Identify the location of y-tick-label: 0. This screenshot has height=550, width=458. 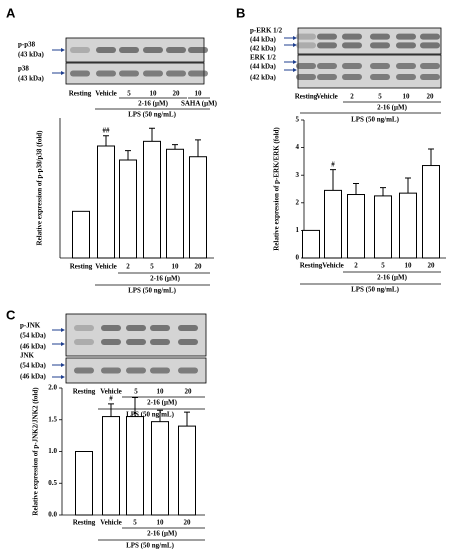
(298, 258).